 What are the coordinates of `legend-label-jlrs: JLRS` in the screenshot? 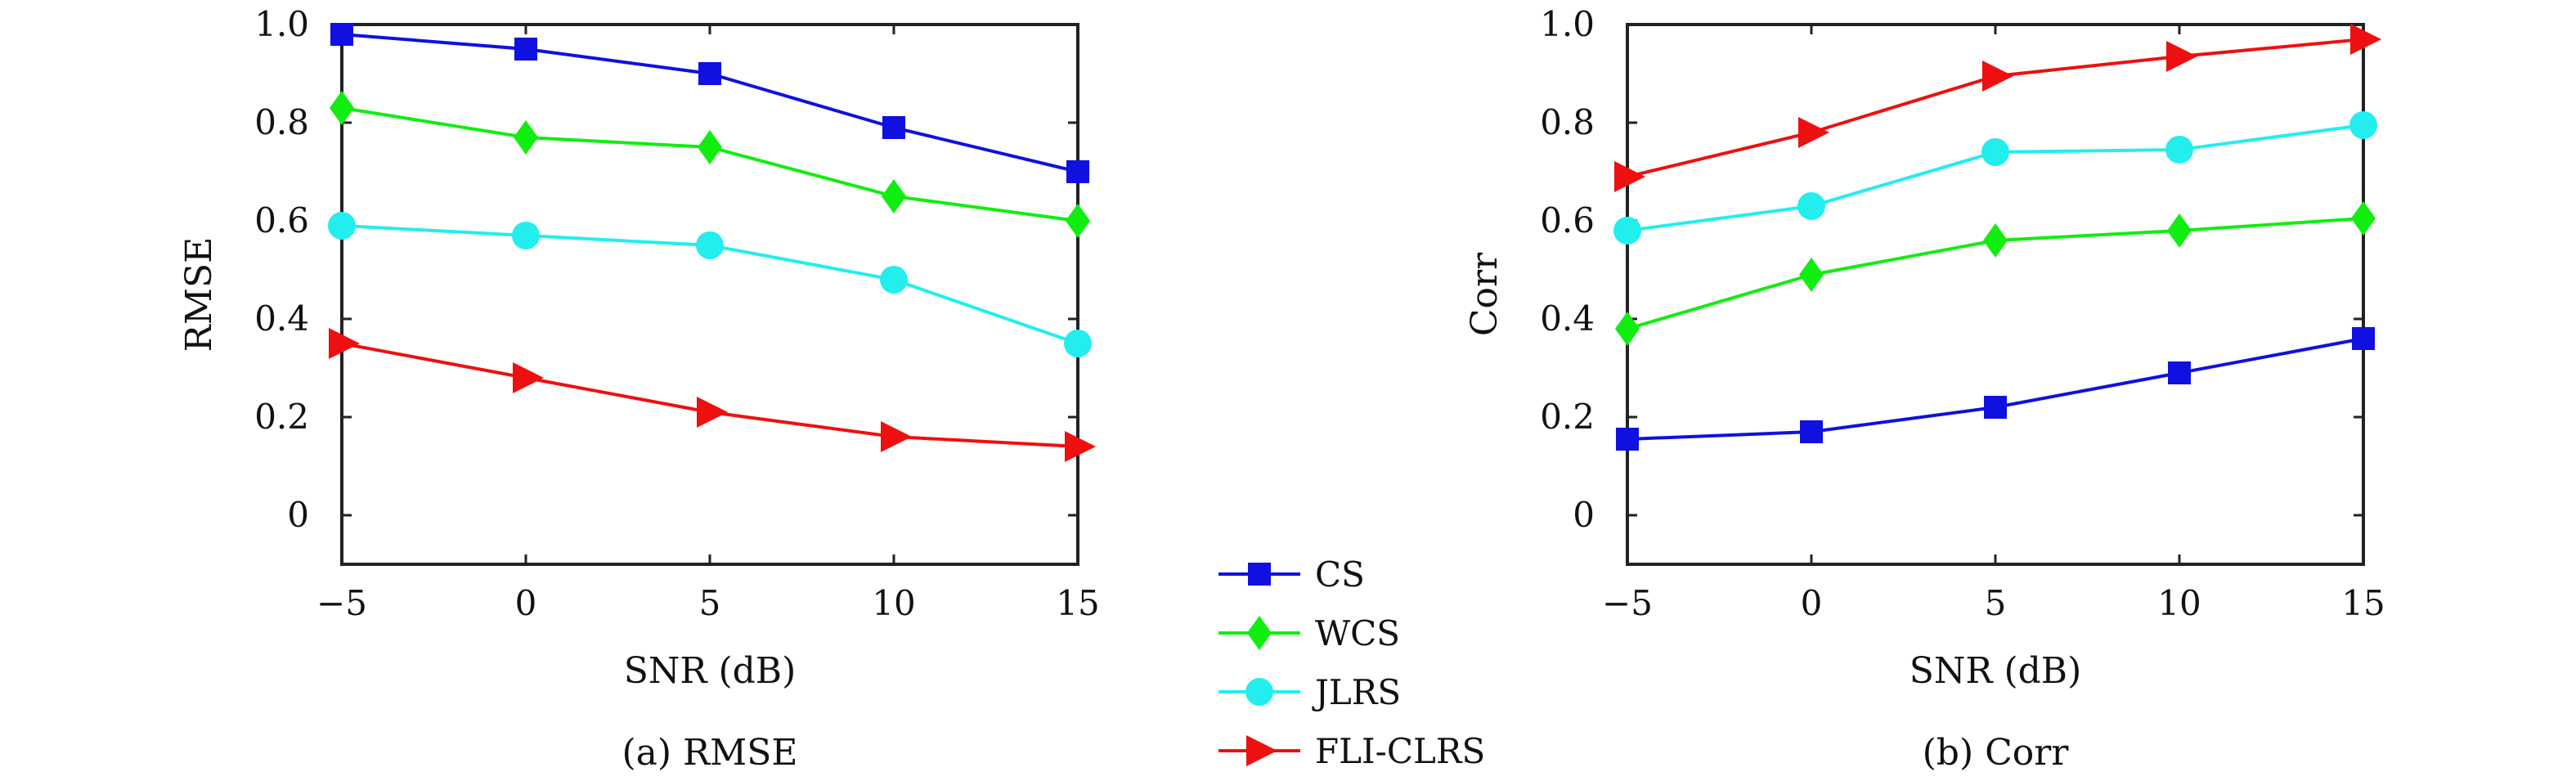 It's located at (1356, 692).